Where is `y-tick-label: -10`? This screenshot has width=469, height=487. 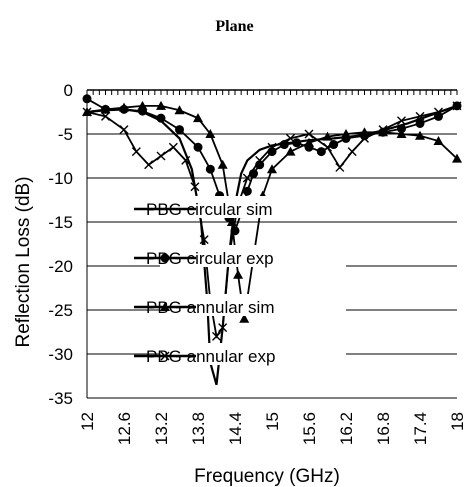
y-tick-label: -10 is located at coordinates (60, 178).